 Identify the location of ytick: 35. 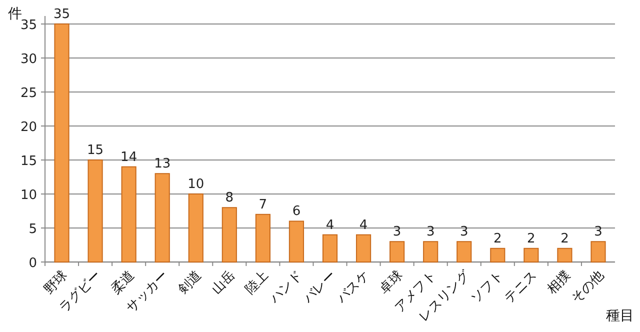
(28, 25).